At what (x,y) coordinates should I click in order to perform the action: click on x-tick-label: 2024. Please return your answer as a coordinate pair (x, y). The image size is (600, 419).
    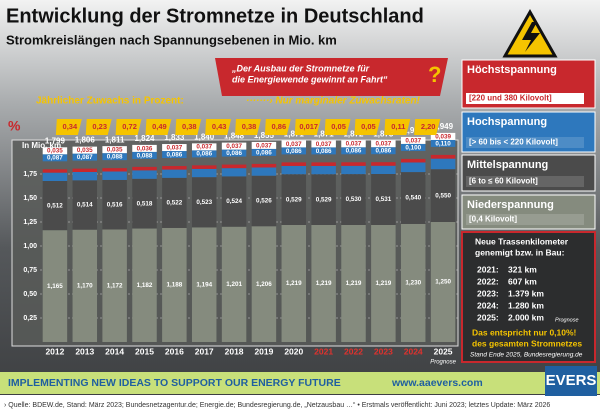
    Looking at the image, I should click on (413, 351).